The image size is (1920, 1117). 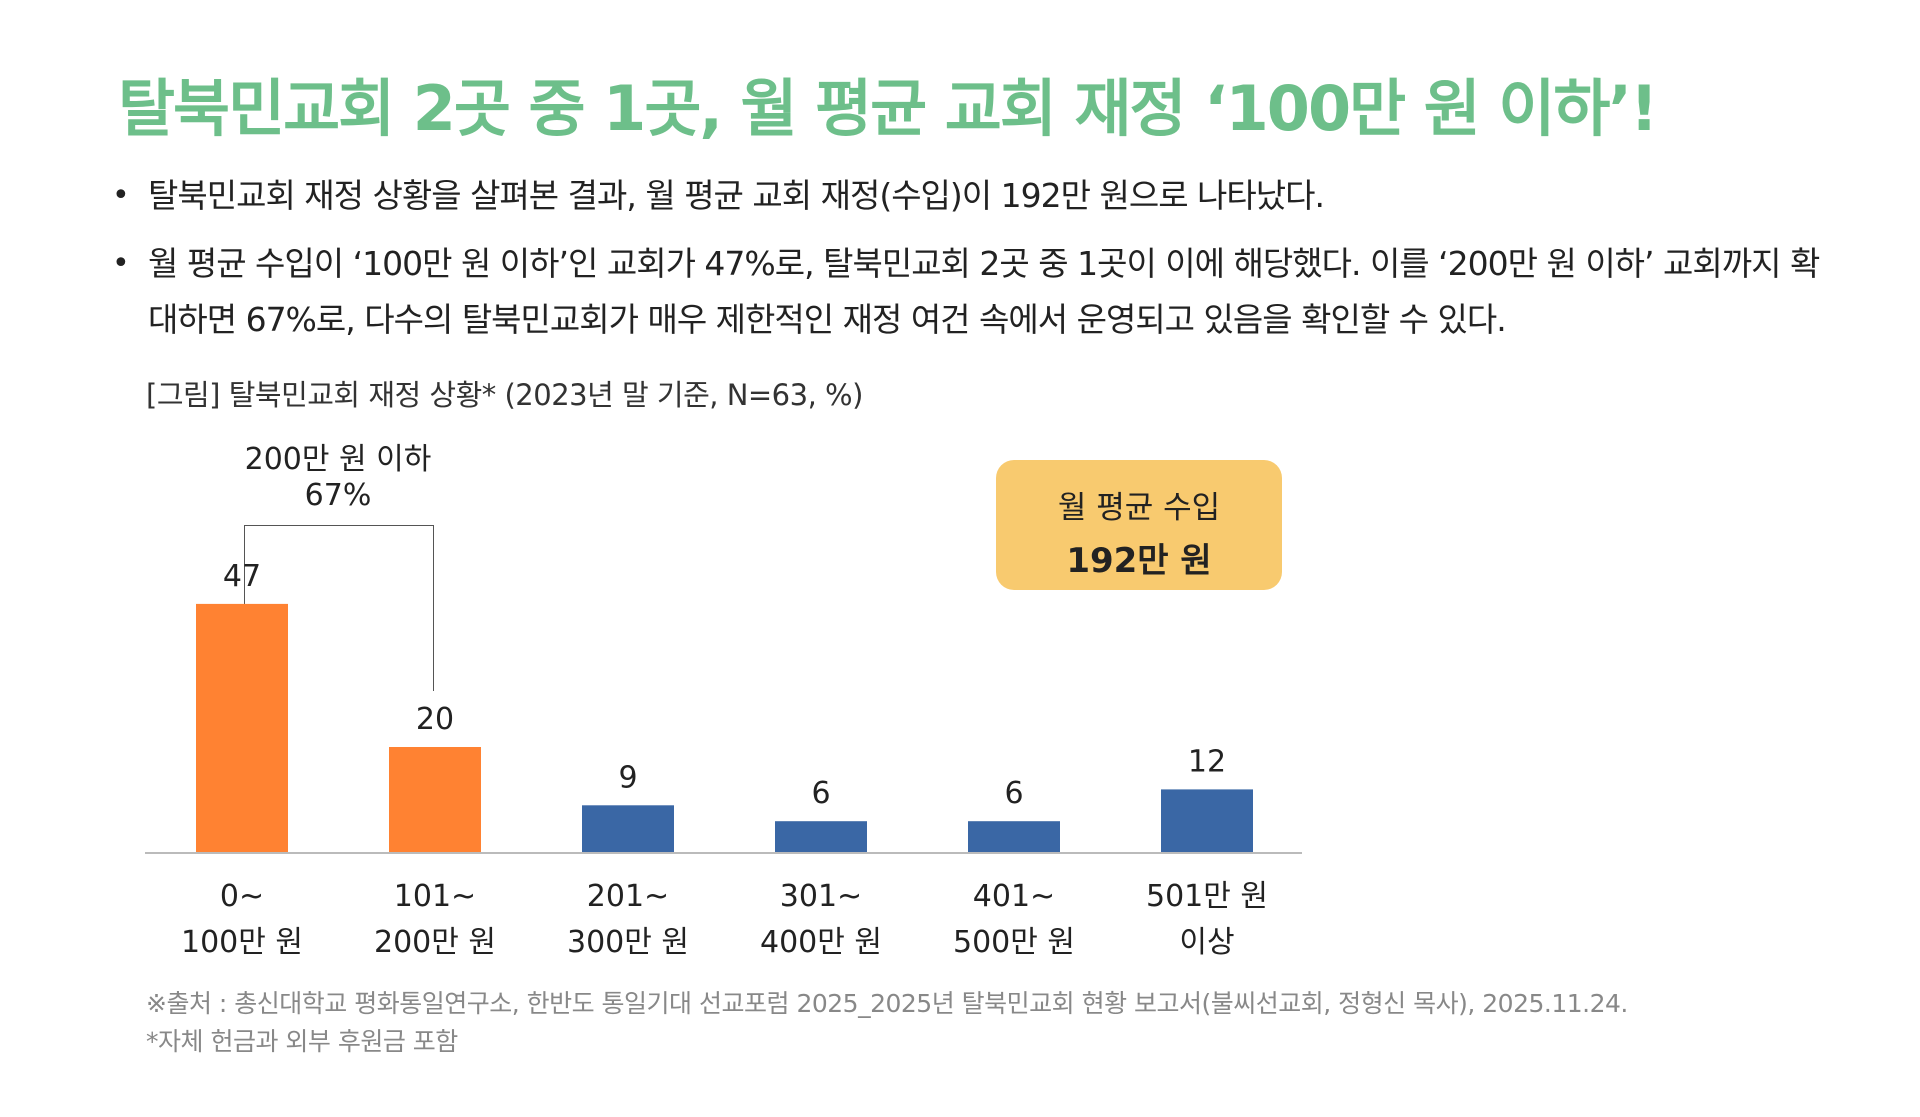 I want to click on bracket-label-percent: 67%, so click(x=338, y=495).